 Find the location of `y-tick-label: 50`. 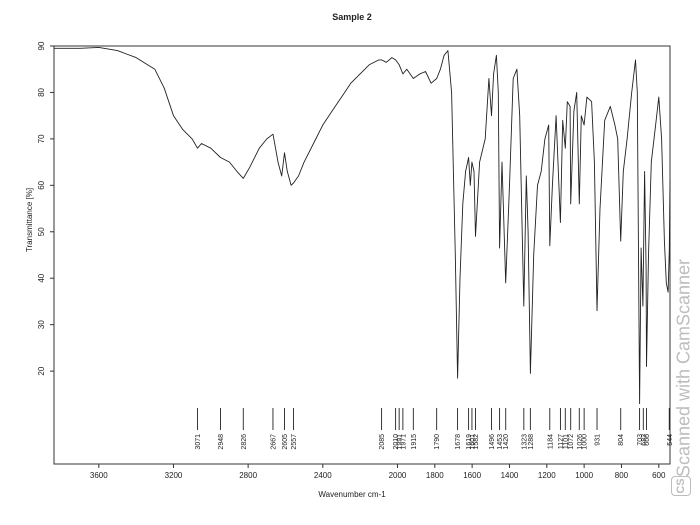

y-tick-label: 50 is located at coordinates (41, 231).